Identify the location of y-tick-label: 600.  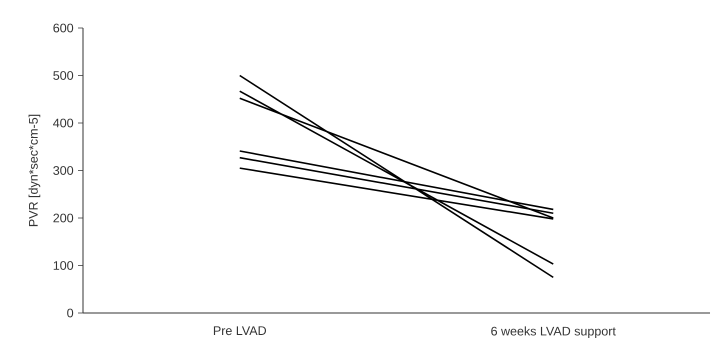
(63, 28).